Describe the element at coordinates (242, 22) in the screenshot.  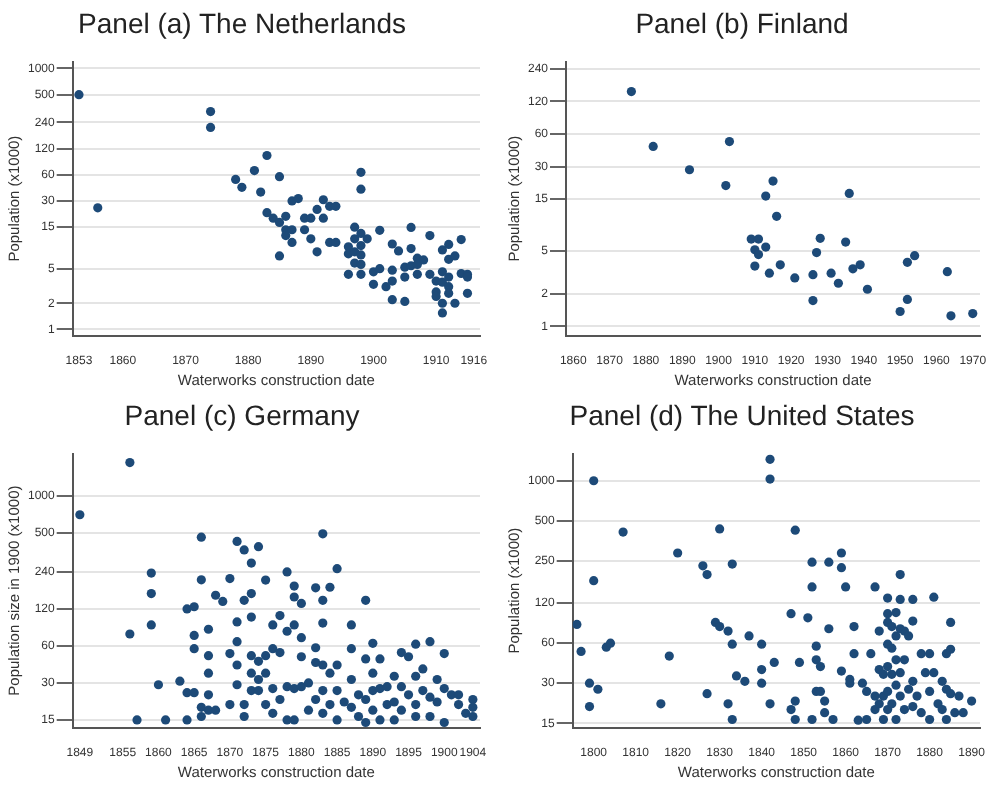
I see `chart-title: Panel (a) The Netherlands` at that location.